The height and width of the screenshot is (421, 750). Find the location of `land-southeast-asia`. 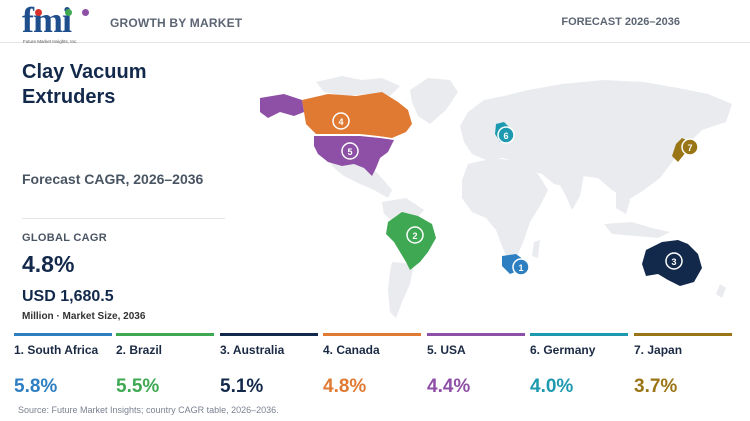

land-southeast-asia is located at coordinates (623, 203).